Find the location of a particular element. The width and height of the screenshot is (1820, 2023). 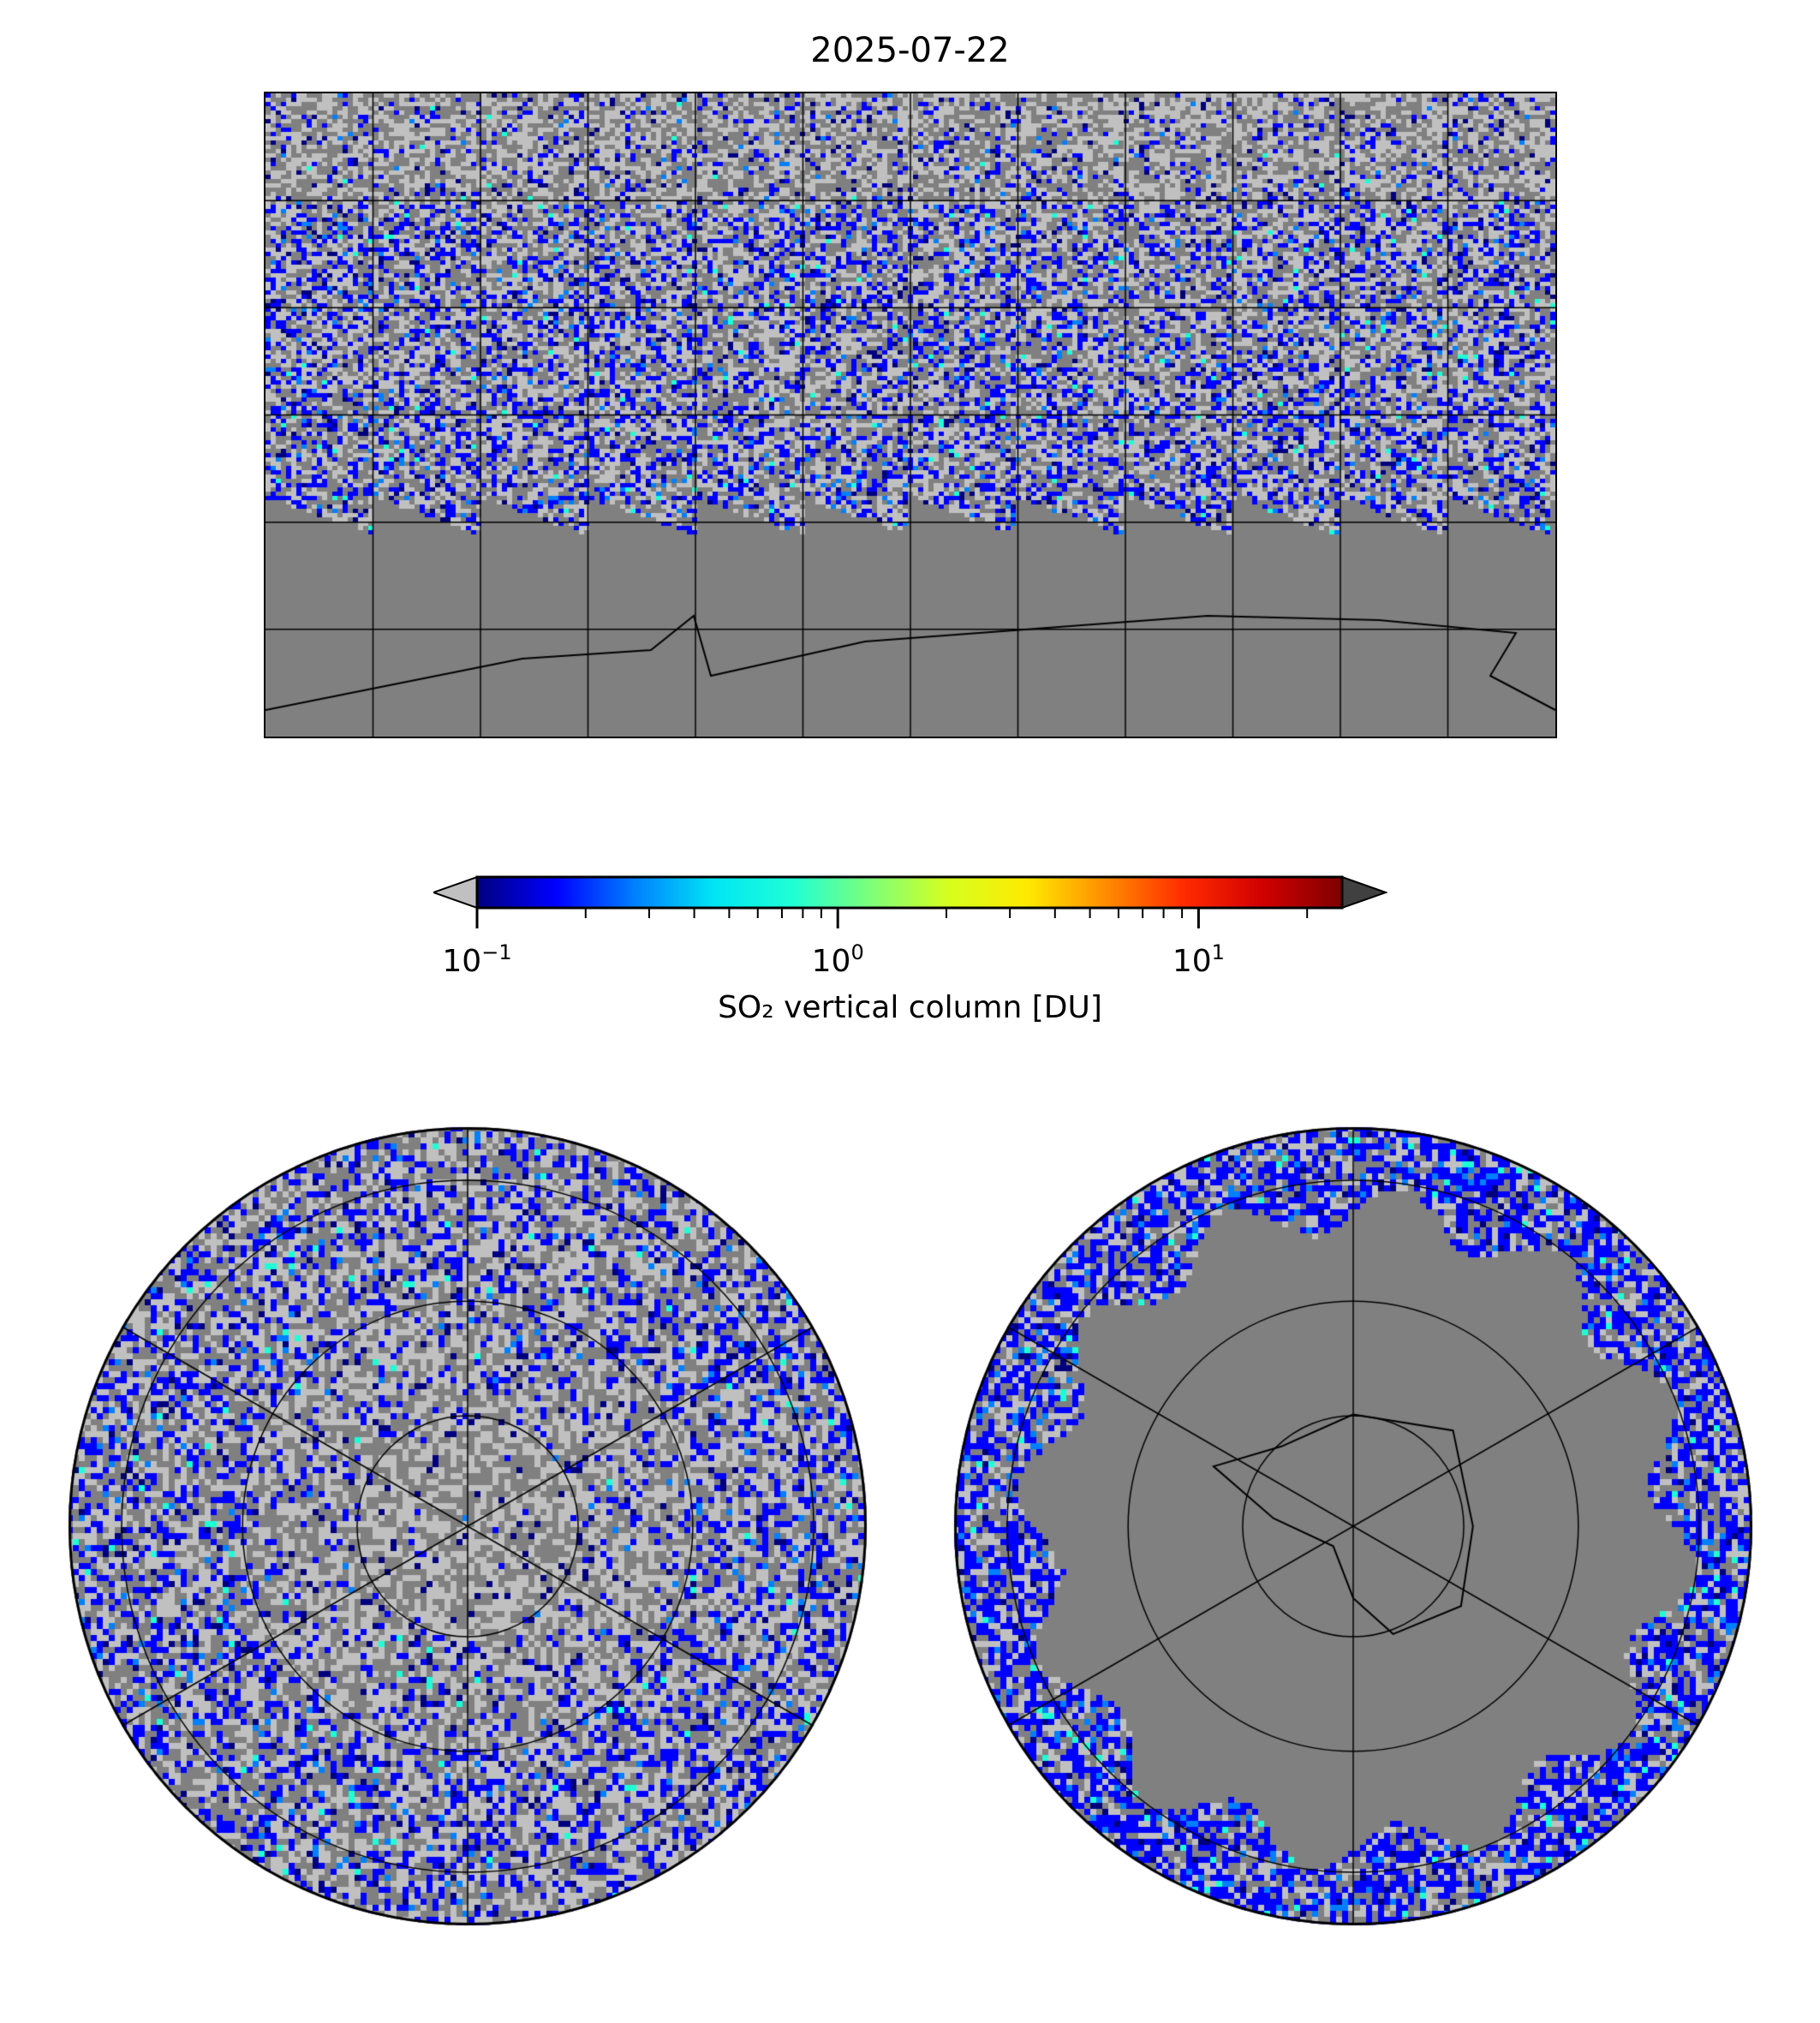

colorbar-tick-label: 10¹ is located at coordinates (1199, 960).